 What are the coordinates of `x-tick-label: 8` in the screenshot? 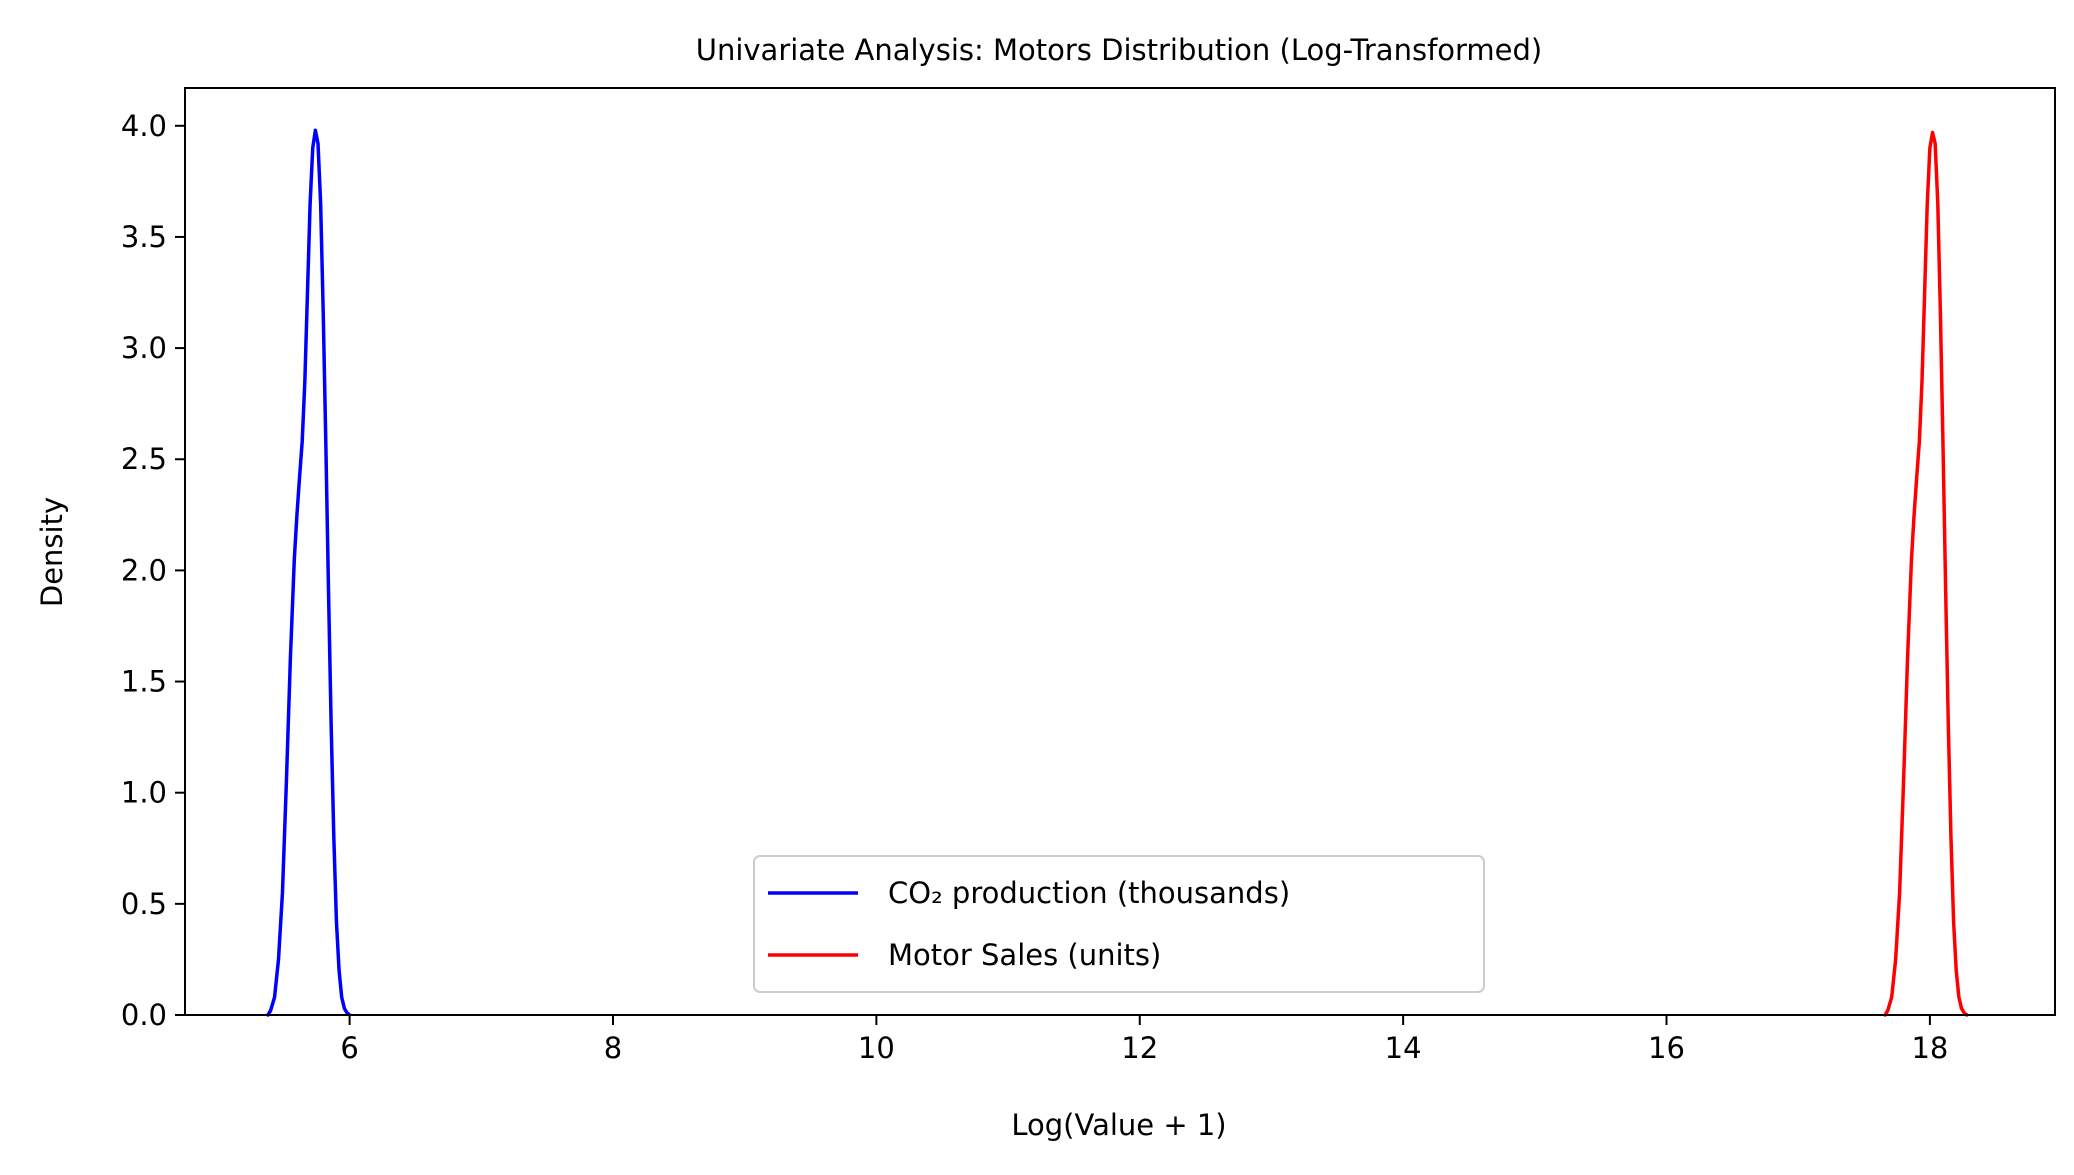 It's located at (613, 1048).